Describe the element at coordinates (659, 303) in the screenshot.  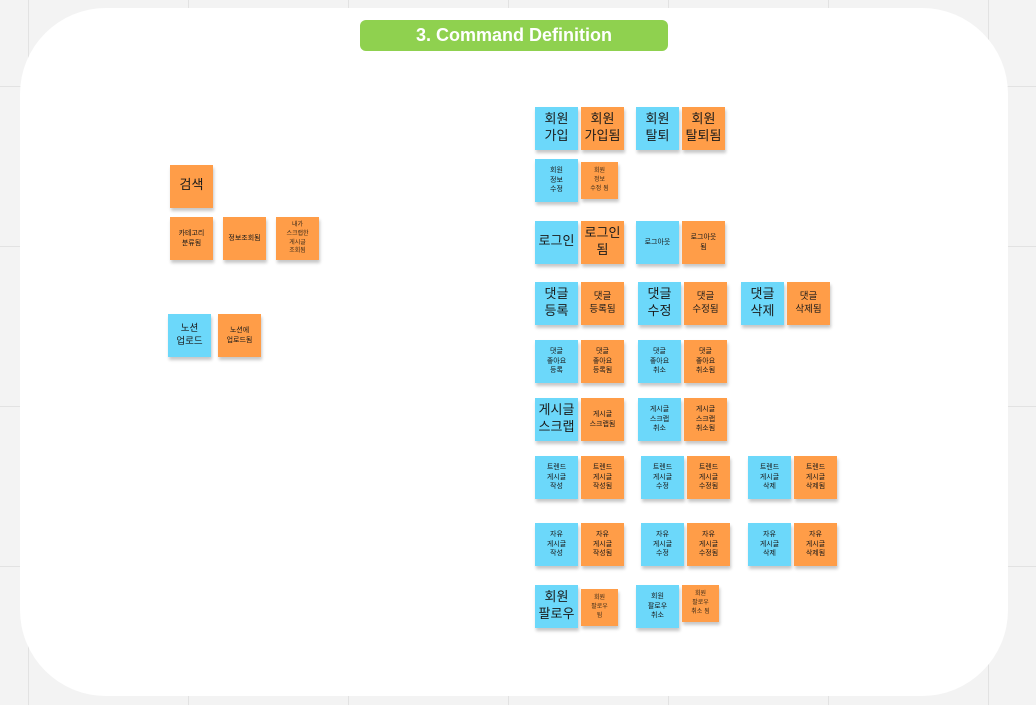
I see `sticky-note-comment-edit: 댓글 수정` at that location.